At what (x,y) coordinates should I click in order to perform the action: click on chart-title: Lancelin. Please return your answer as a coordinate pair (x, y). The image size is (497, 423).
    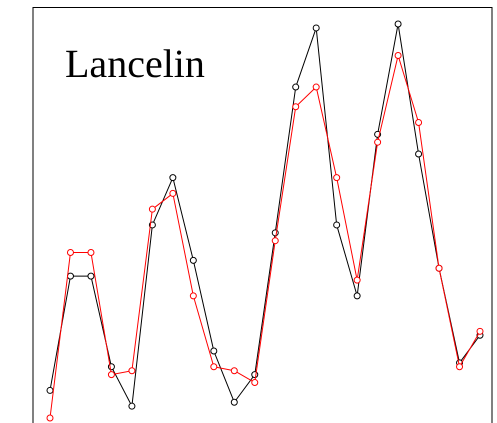
    Looking at the image, I should click on (135, 63).